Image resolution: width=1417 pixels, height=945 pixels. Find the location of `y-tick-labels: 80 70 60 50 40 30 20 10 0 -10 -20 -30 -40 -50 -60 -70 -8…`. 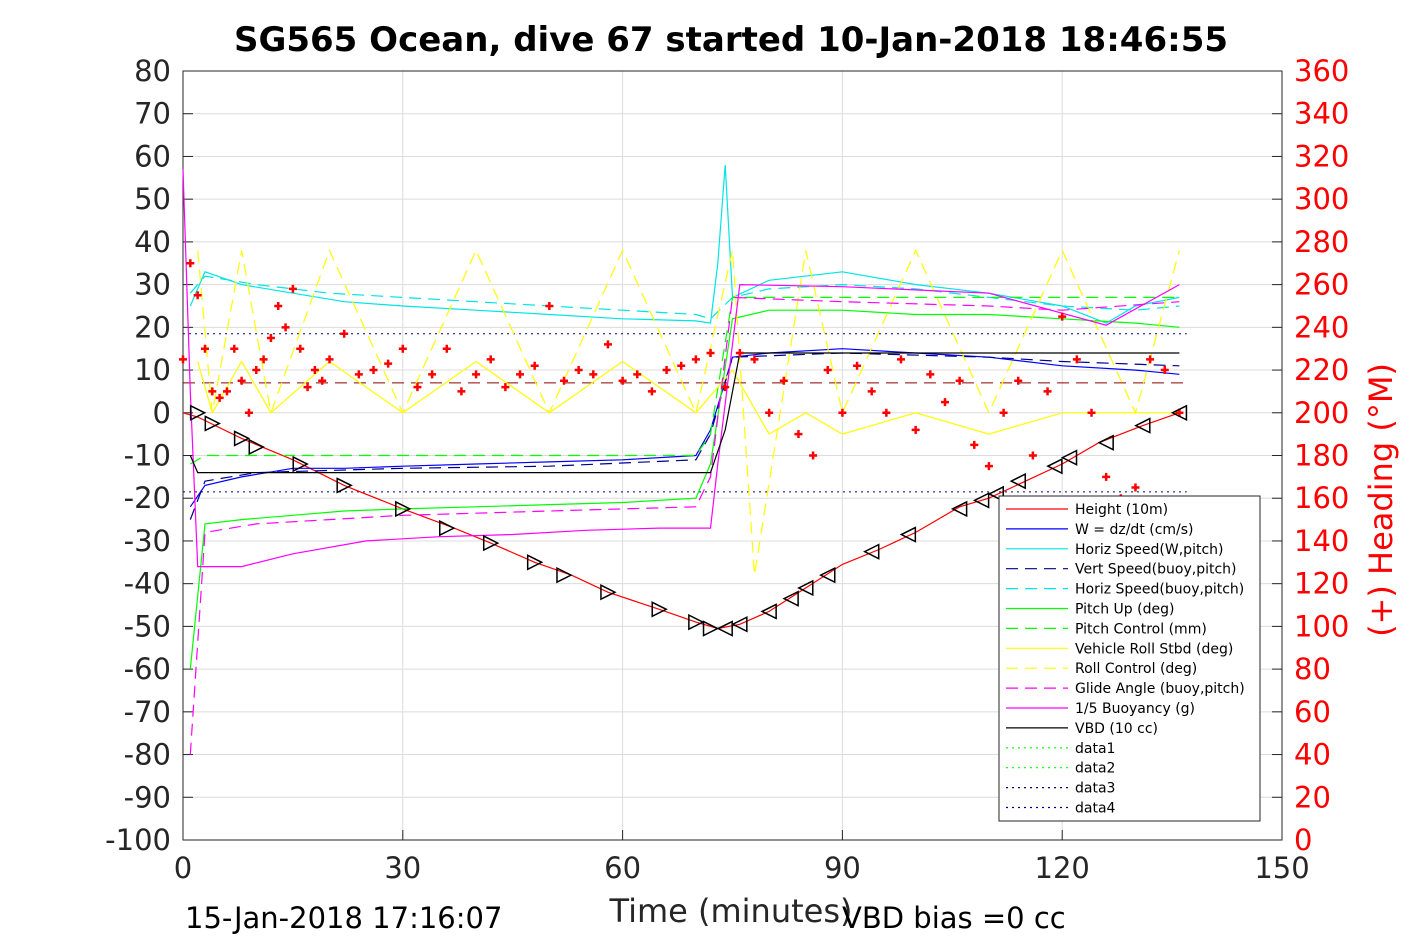

y-tick-labels: 80 70 60 50 40 30 20 10 0 -10 -20 -30 -40 -50 -60 -70 -8… is located at coordinates (138, 455).